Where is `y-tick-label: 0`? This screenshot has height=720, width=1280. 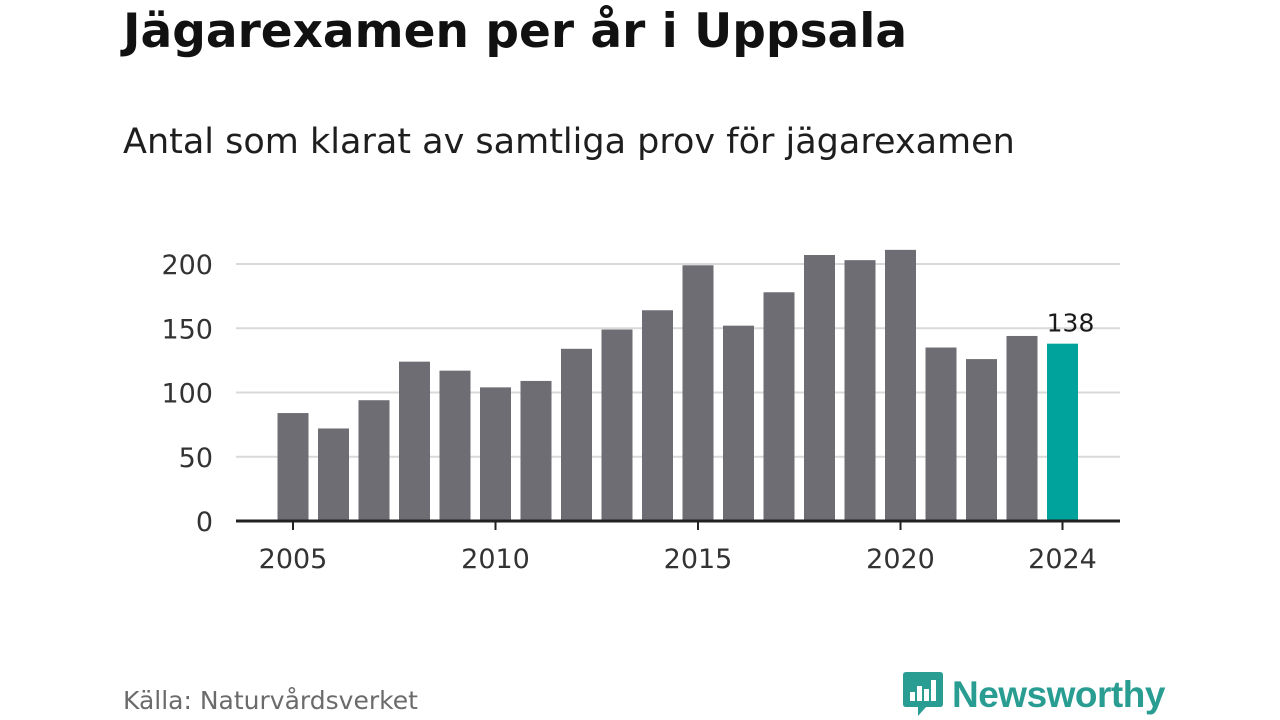
y-tick-label: 0 is located at coordinates (204, 522).